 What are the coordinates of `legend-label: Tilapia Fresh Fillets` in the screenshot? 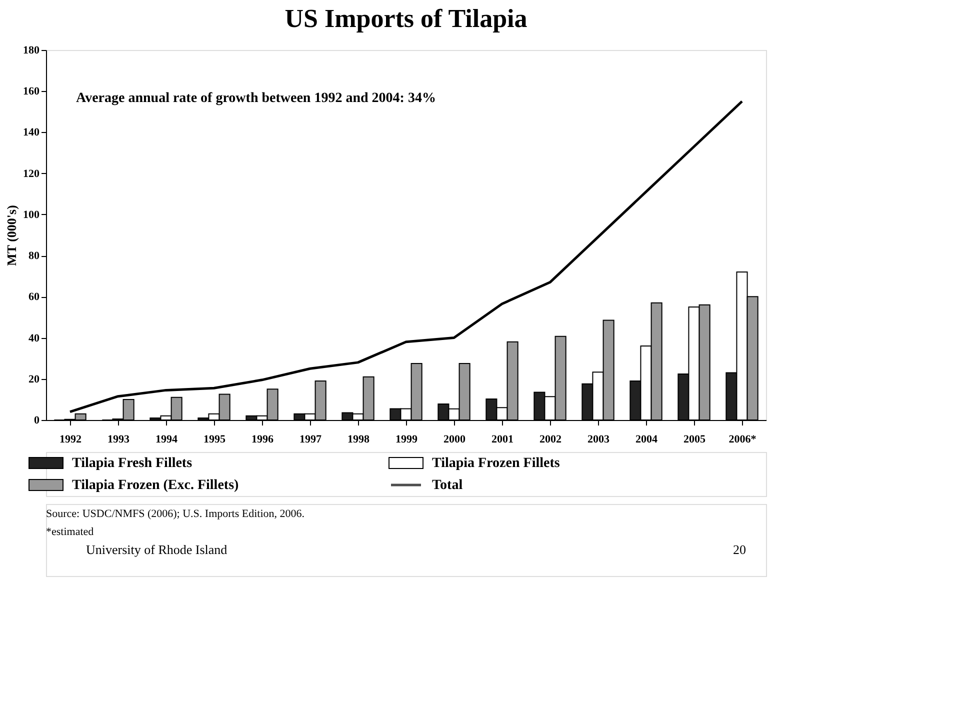 It's located at (132, 463).